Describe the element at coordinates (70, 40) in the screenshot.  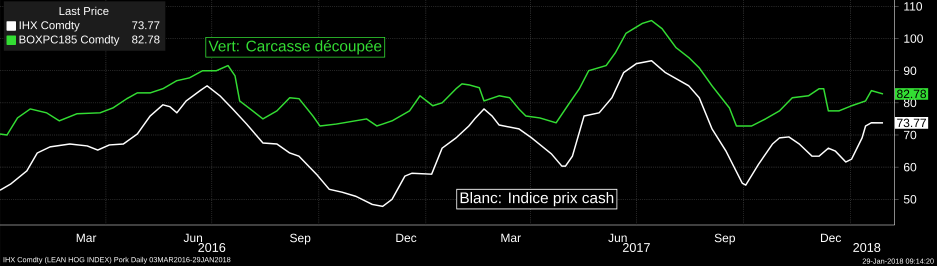
I see `legend-label: BOXPC185 Comdty` at that location.